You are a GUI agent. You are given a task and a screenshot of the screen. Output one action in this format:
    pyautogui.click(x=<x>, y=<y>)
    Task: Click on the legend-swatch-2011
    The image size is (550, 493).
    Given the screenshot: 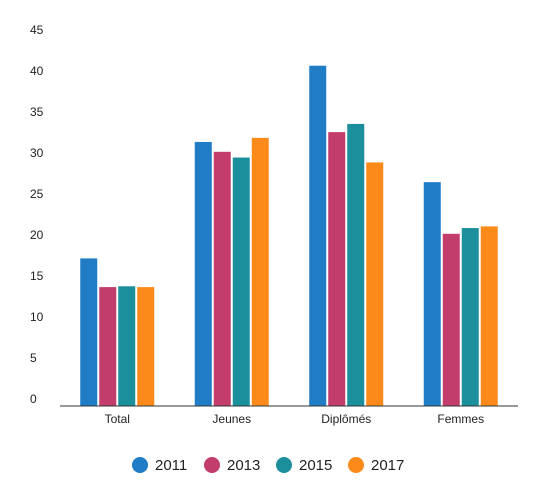 What is the action you would take?
    pyautogui.click(x=140, y=465)
    